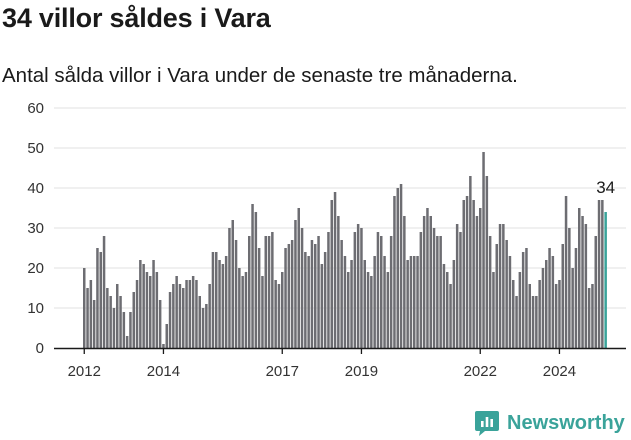 Image resolution: width=631 pixels, height=440 pixels. What do you see at coordinates (35, 108) in the screenshot?
I see `y-tick-label: 60` at bounding box center [35, 108].